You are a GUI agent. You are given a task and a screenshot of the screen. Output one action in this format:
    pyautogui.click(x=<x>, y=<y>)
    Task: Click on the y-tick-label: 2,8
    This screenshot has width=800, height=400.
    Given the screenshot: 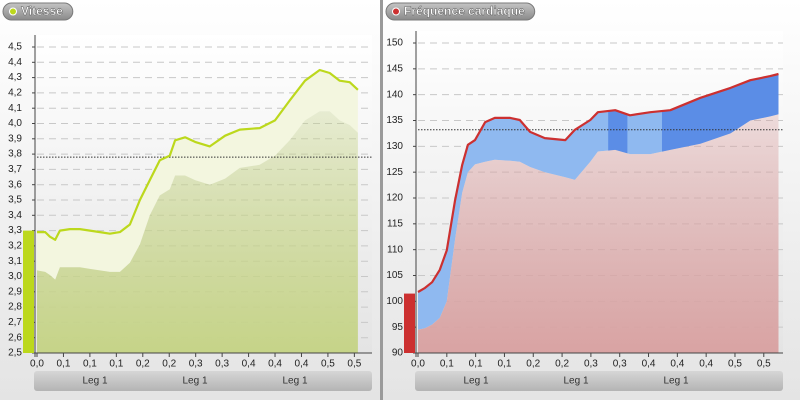 What is the action you would take?
    pyautogui.click(x=15, y=307)
    